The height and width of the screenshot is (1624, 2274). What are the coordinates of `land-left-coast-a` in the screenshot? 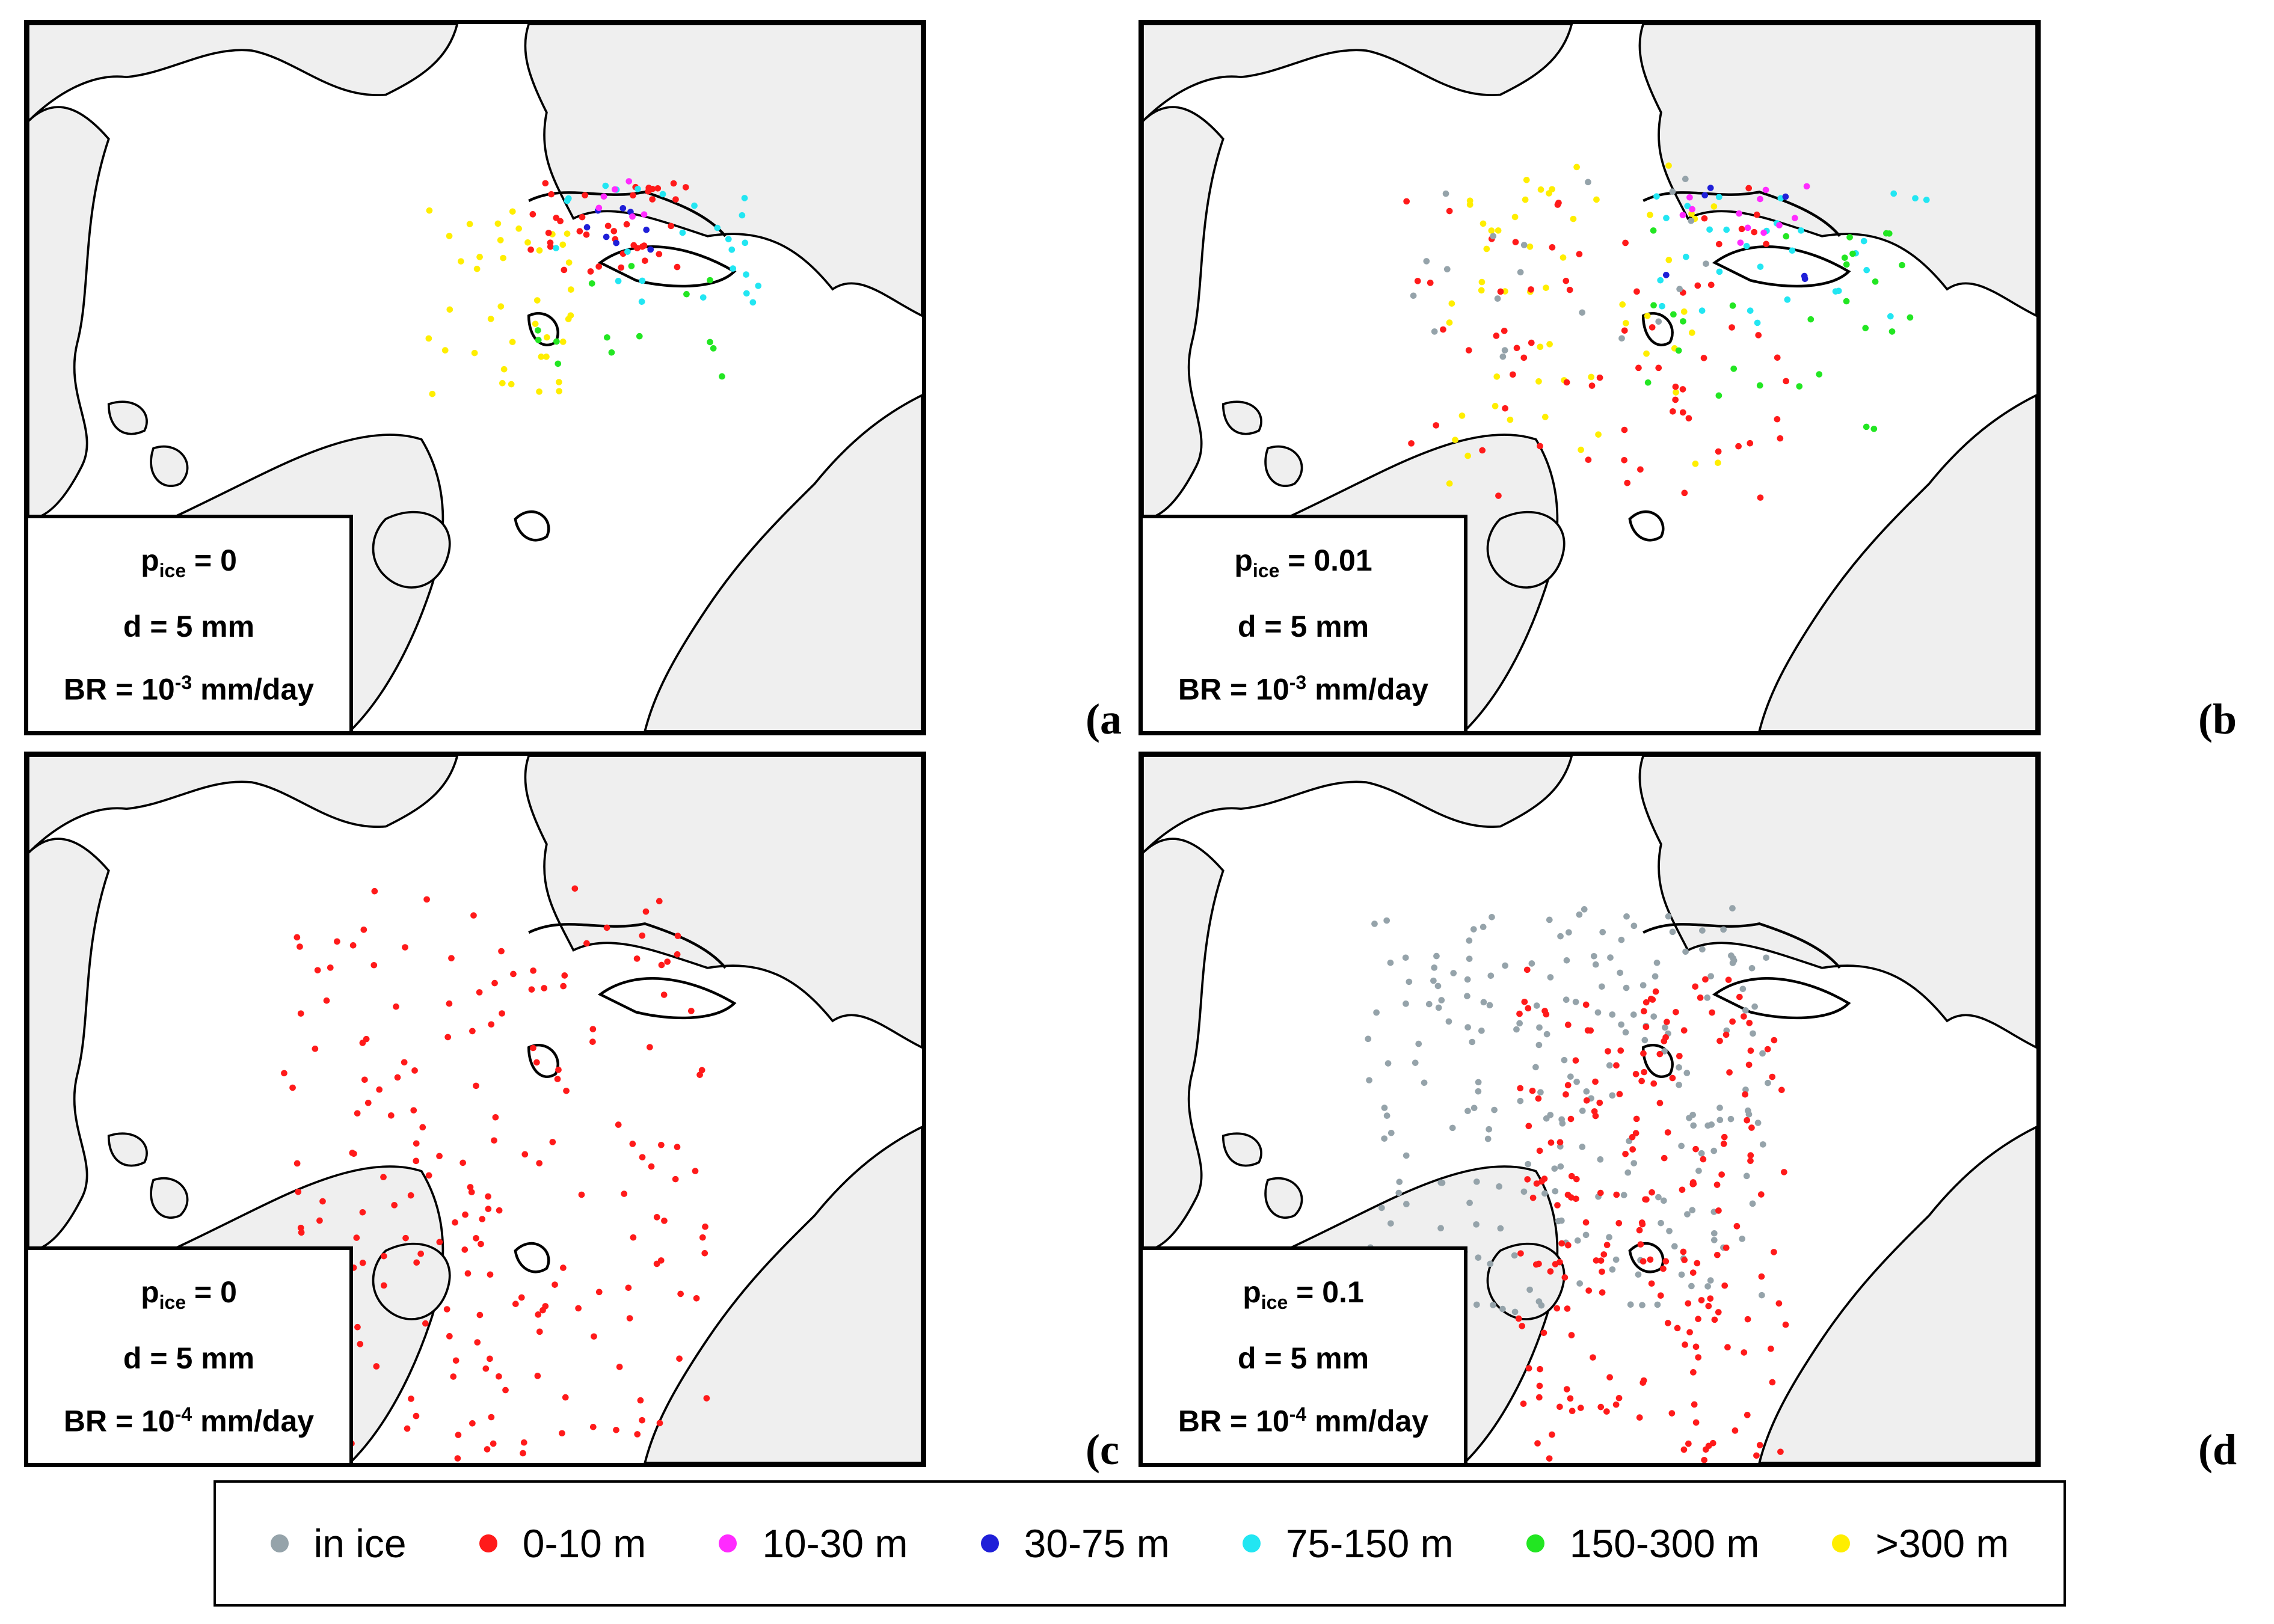 It's located at (69, 313).